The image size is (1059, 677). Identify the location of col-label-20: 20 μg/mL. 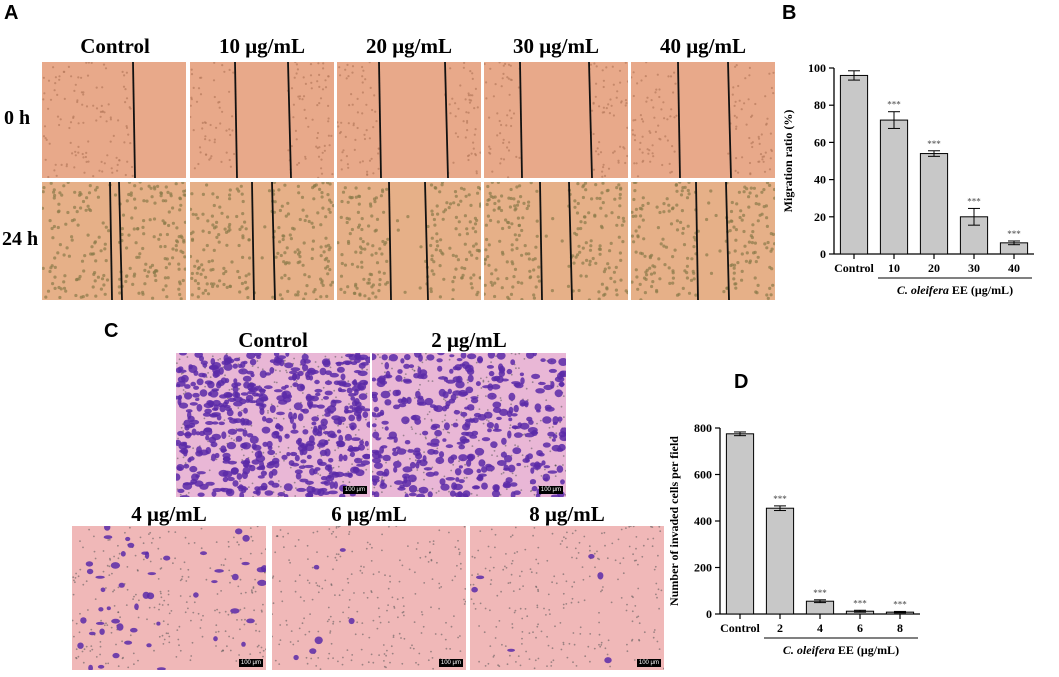
(409, 46).